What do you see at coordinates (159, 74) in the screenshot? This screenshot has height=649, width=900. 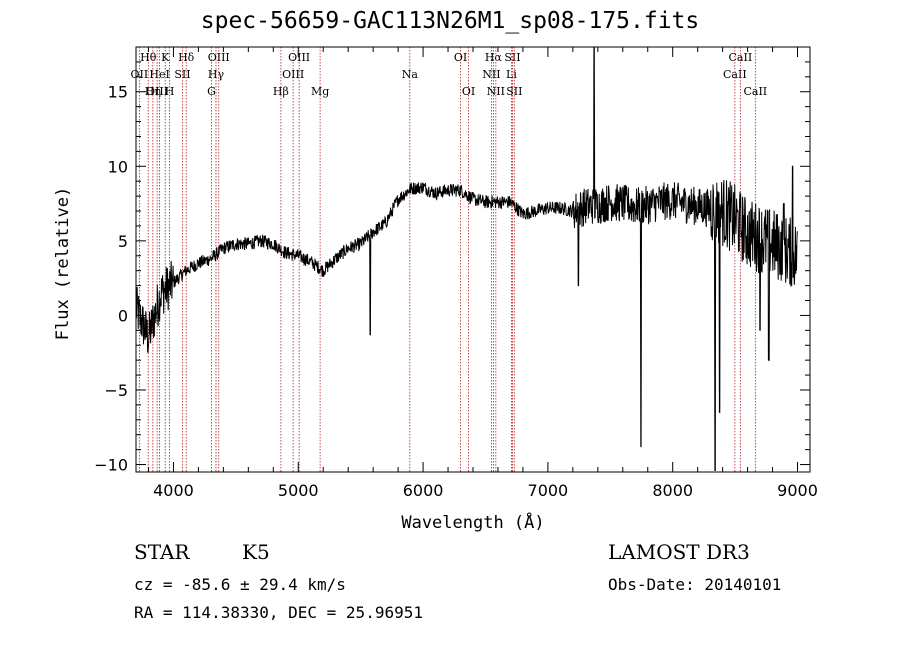 I see `line-label: HeI` at bounding box center [159, 74].